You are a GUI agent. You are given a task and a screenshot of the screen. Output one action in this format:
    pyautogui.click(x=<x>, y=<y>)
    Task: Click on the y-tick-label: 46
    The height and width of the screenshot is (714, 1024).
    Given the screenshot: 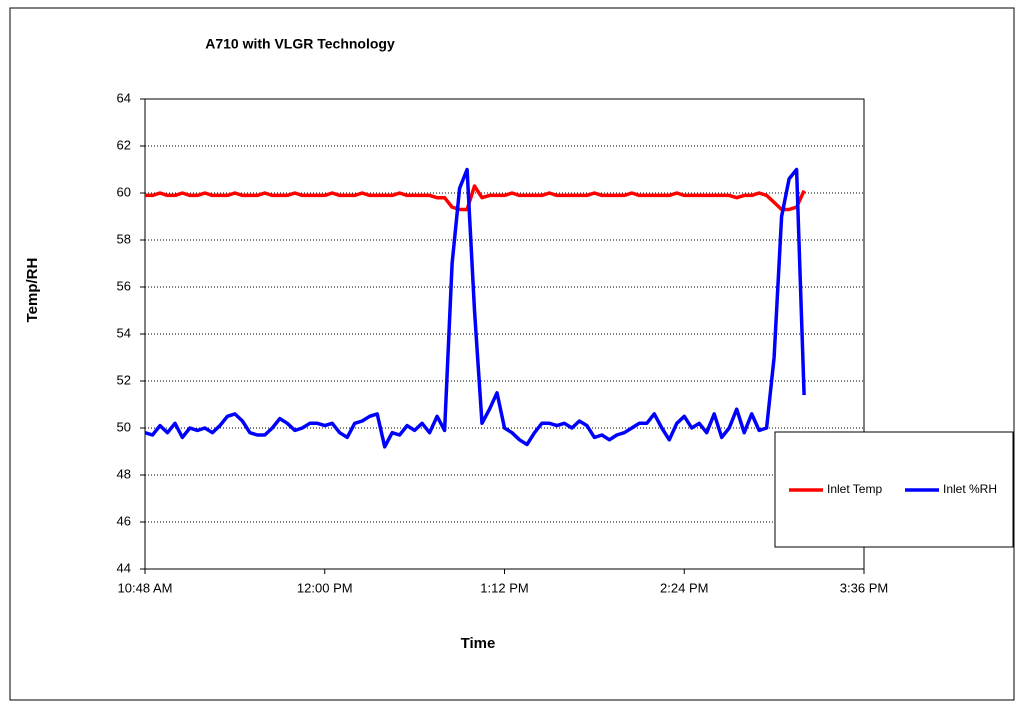 What is the action you would take?
    pyautogui.click(x=124, y=520)
    